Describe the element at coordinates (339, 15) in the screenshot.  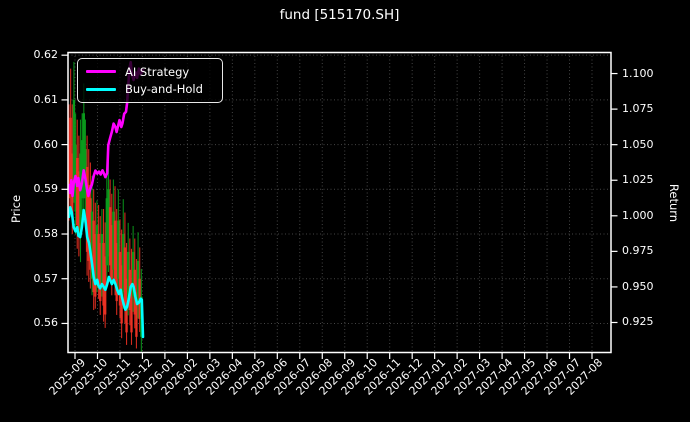
I see `chart-title: fund [515170.SH]` at that location.